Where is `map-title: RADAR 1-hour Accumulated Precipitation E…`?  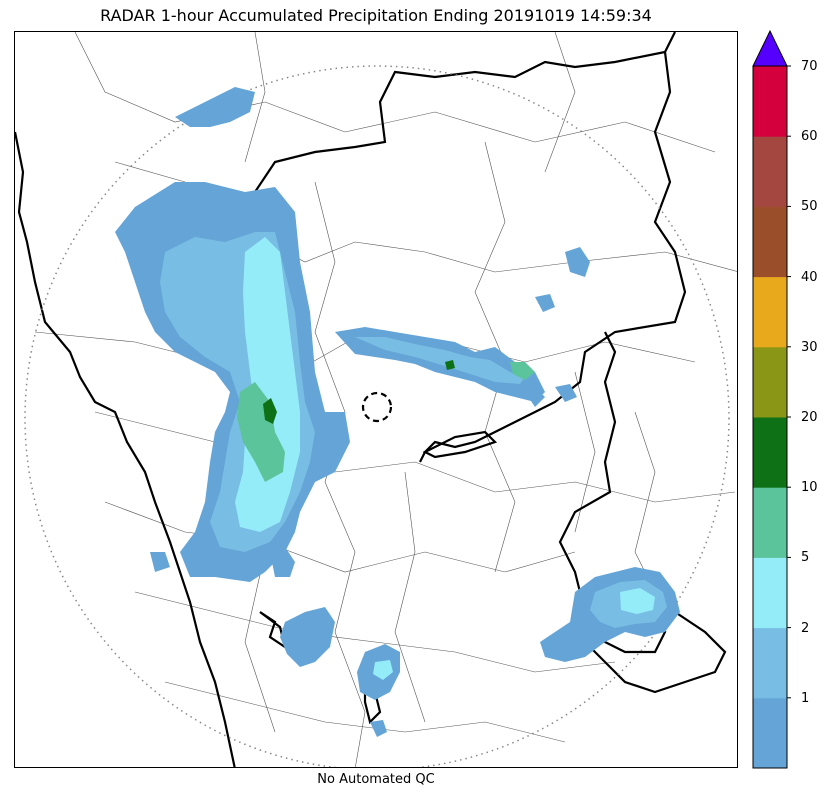
map-title: RADAR 1-hour Accumulated Precipitation E… is located at coordinates (376, 15).